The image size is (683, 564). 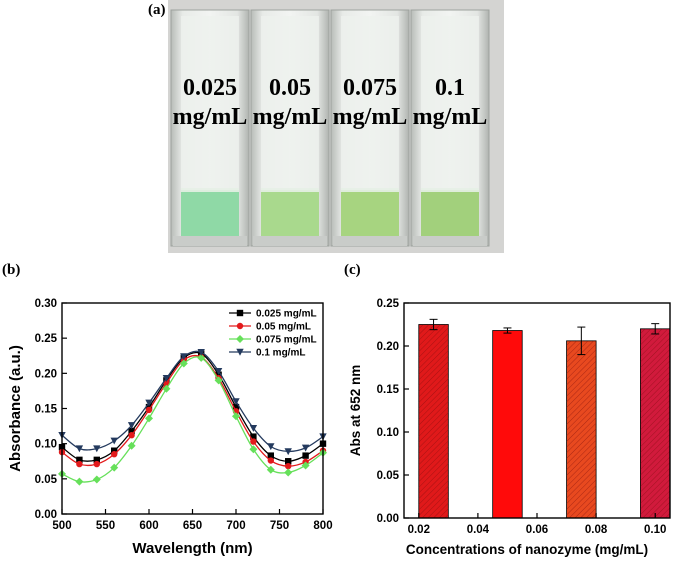 What do you see at coordinates (655, 530) in the screenshot?
I see `x-tick-label: 0.10` at bounding box center [655, 530].